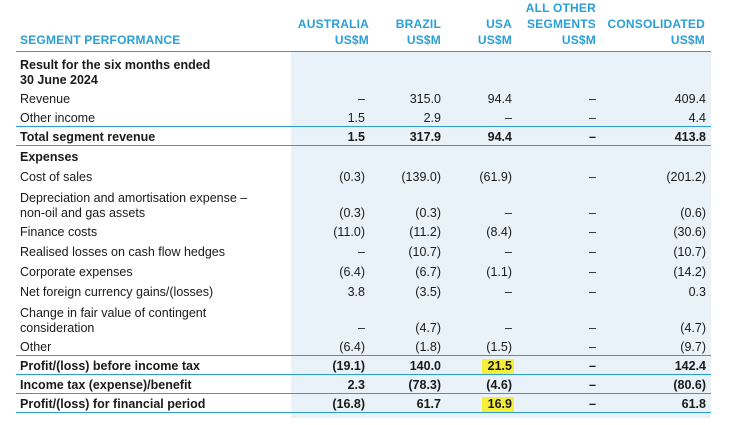 This screenshot has width=735, height=425. What do you see at coordinates (363, 116) in the screenshot?
I see `table-row: Other income 1.5 2.9 – – 4.4` at bounding box center [363, 116].